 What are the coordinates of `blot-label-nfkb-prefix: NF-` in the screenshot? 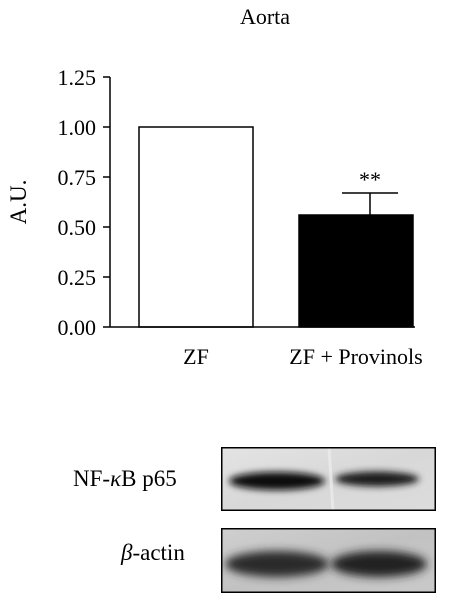 It's located at (92, 478).